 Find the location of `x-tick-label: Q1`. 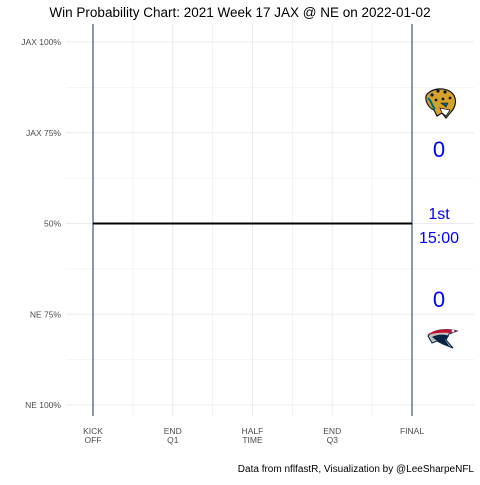

x-tick-label: Q1 is located at coordinates (173, 440).